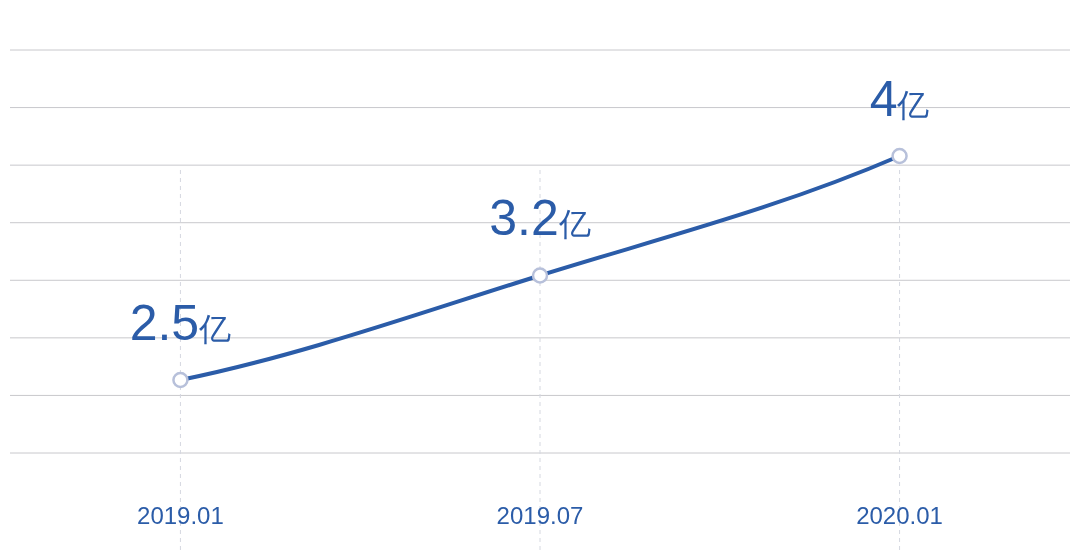 The height and width of the screenshot is (553, 1080). What do you see at coordinates (540, 218) in the screenshot?
I see `data-label: 3.2亿` at bounding box center [540, 218].